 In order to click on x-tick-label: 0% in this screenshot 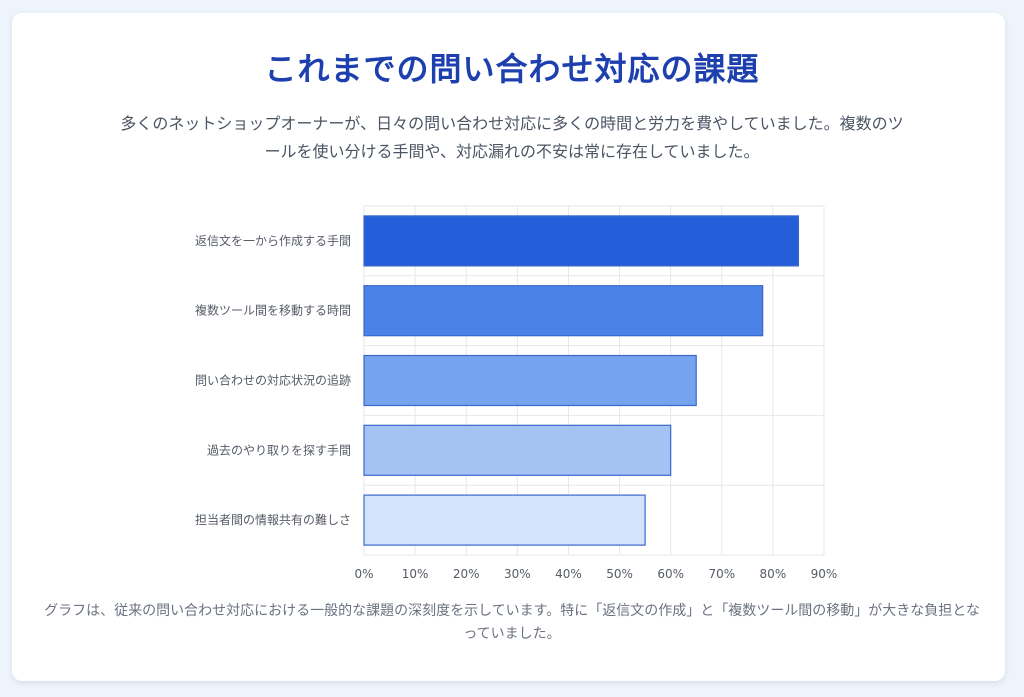, I will do `click(363, 574)`.